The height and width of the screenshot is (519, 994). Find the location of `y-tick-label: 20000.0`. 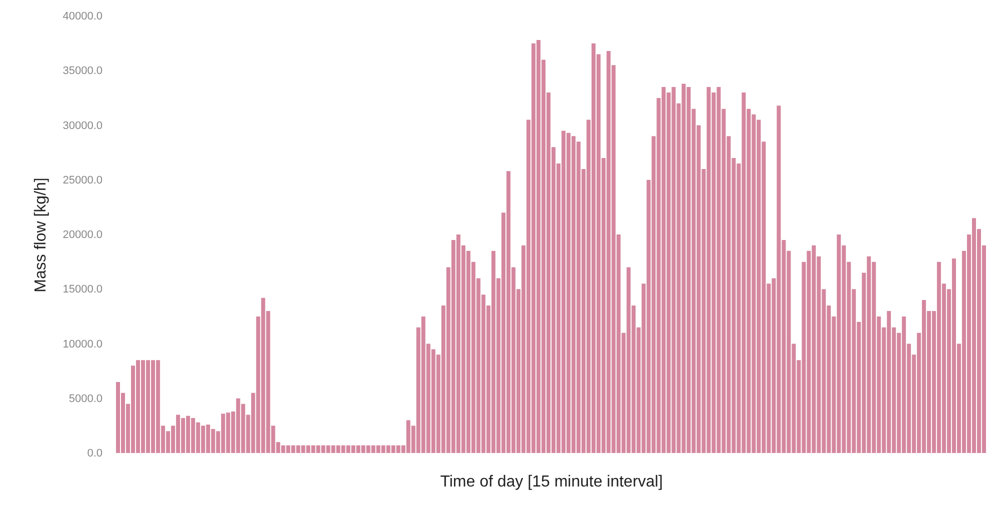

y-tick-label: 20000.0 is located at coordinates (82, 235).